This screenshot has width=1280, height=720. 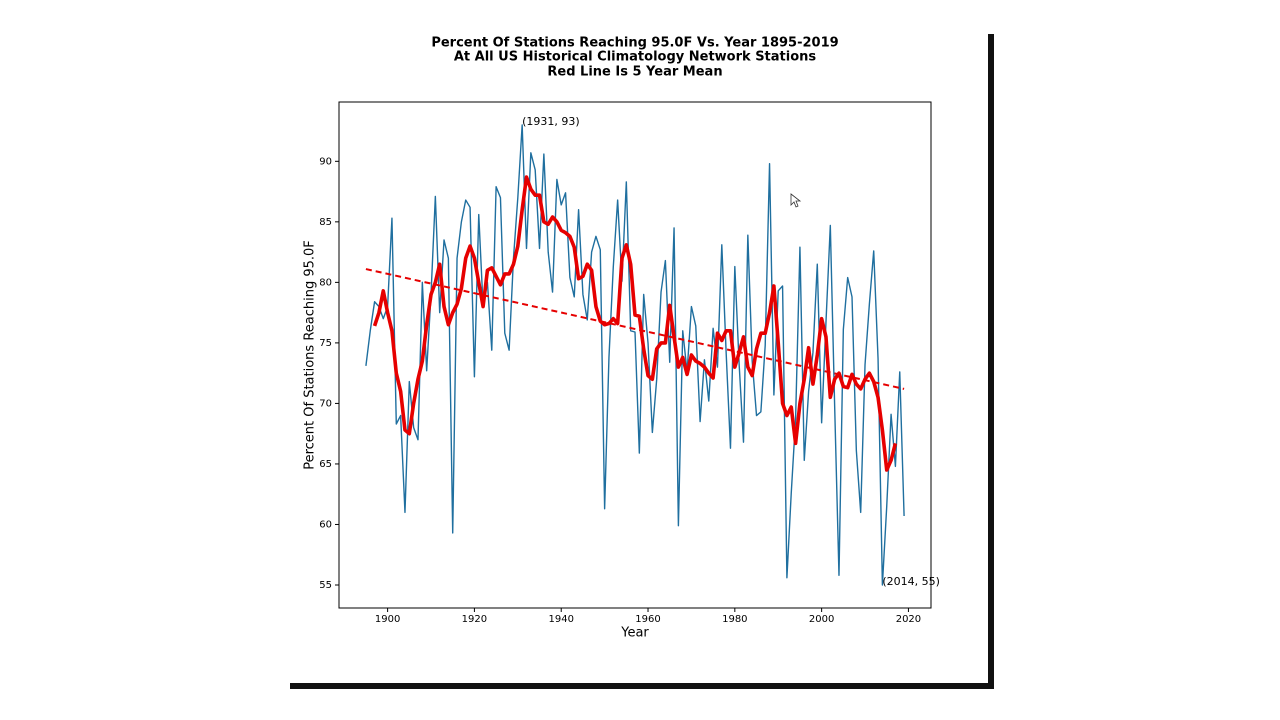 What do you see at coordinates (734, 619) in the screenshot?
I see `x-tick-label: 1980` at bounding box center [734, 619].